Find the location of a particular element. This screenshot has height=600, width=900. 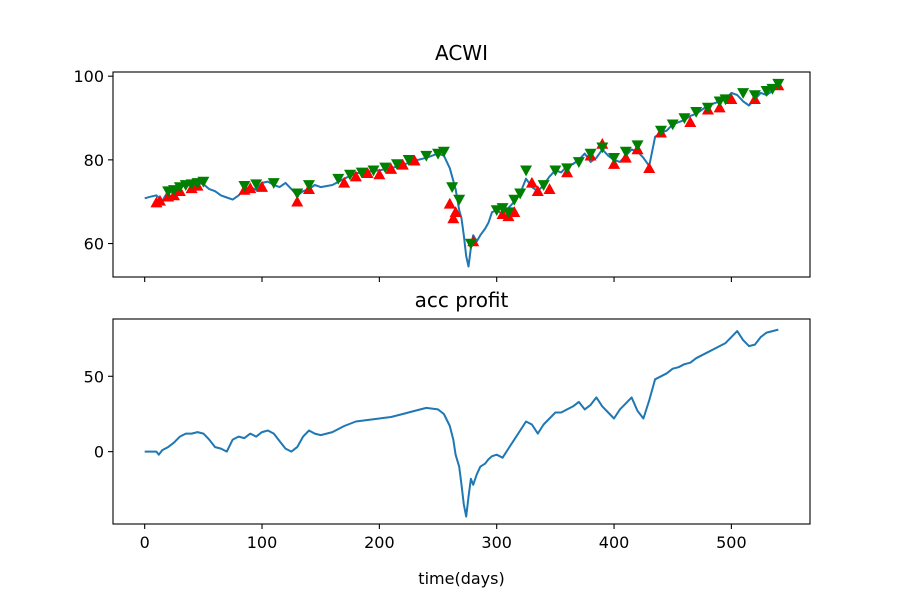

bottom-chart-title: acc profit is located at coordinates (462, 300).